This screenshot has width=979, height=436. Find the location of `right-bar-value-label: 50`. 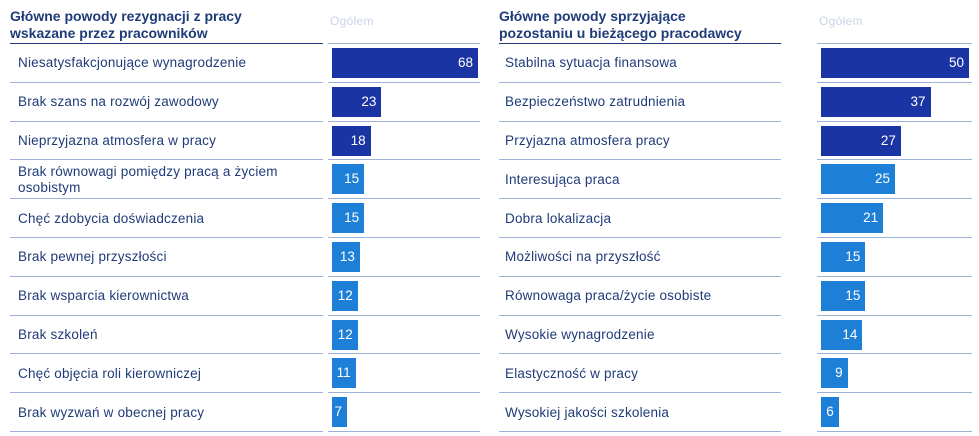

right-bar-value-label: 50 is located at coordinates (956, 62).